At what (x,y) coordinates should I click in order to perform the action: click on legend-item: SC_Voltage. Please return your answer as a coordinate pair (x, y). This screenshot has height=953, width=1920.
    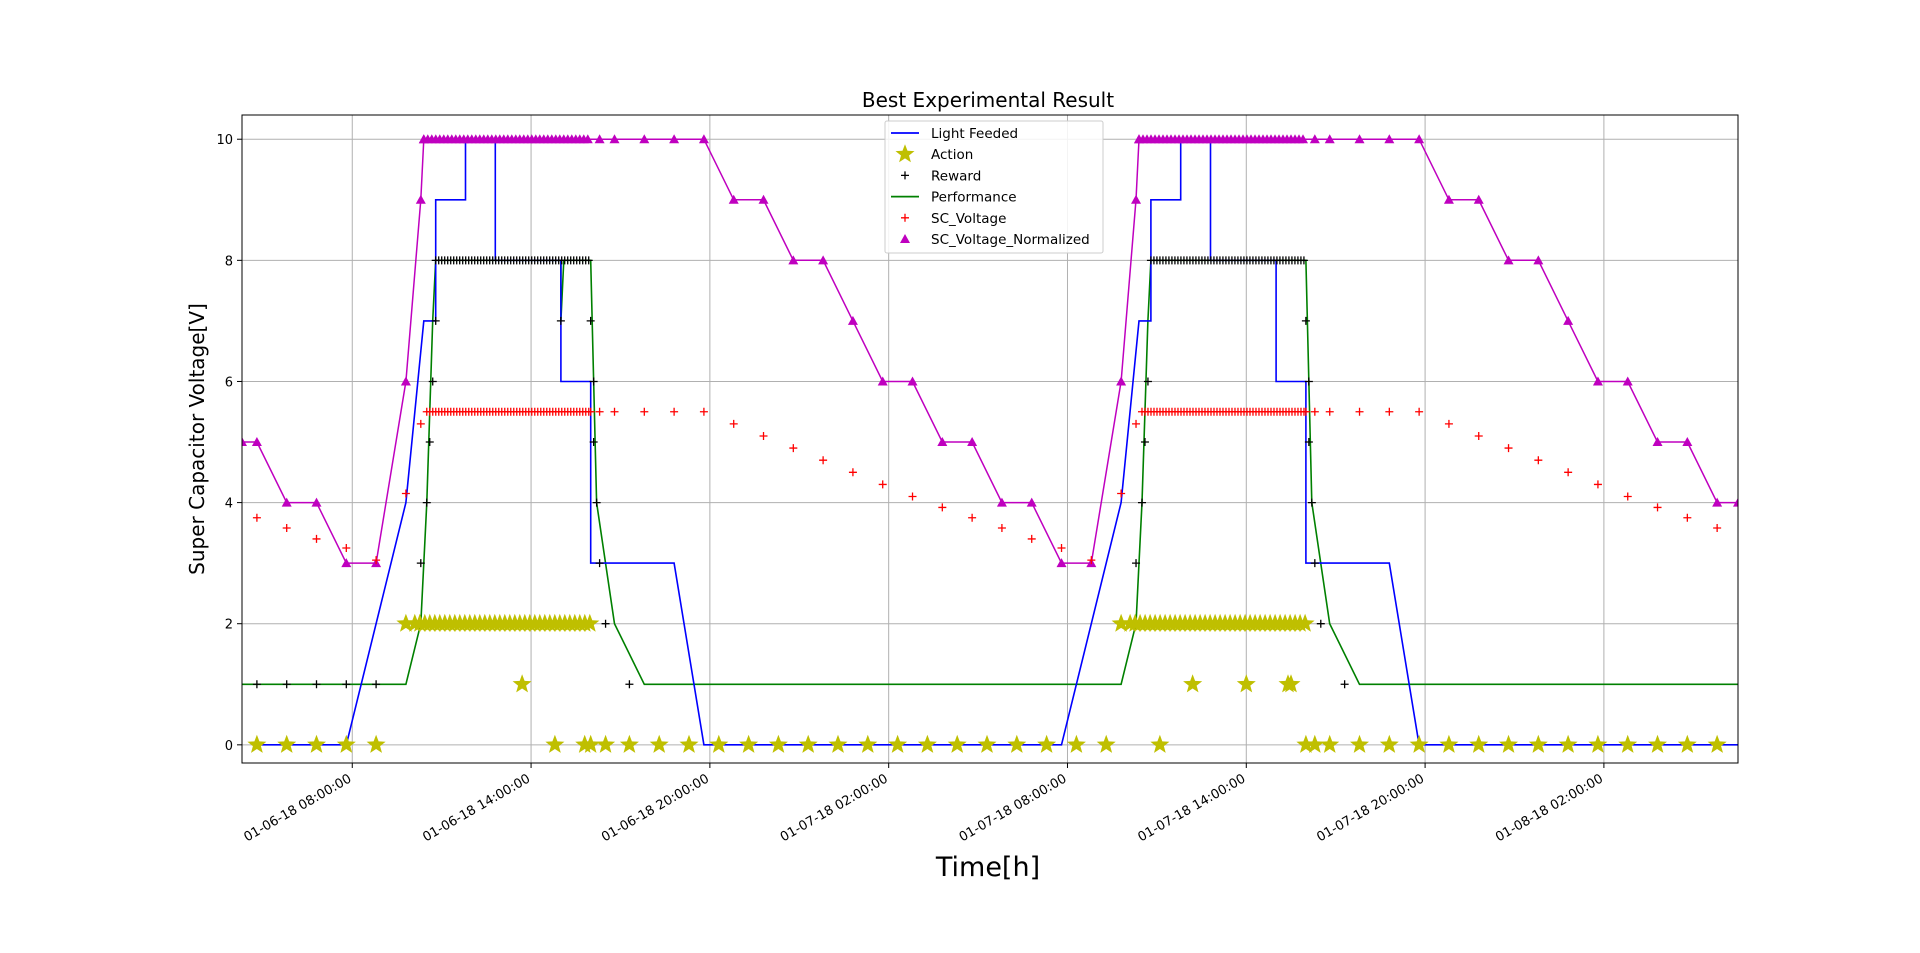
    Looking at the image, I should click on (953, 219).